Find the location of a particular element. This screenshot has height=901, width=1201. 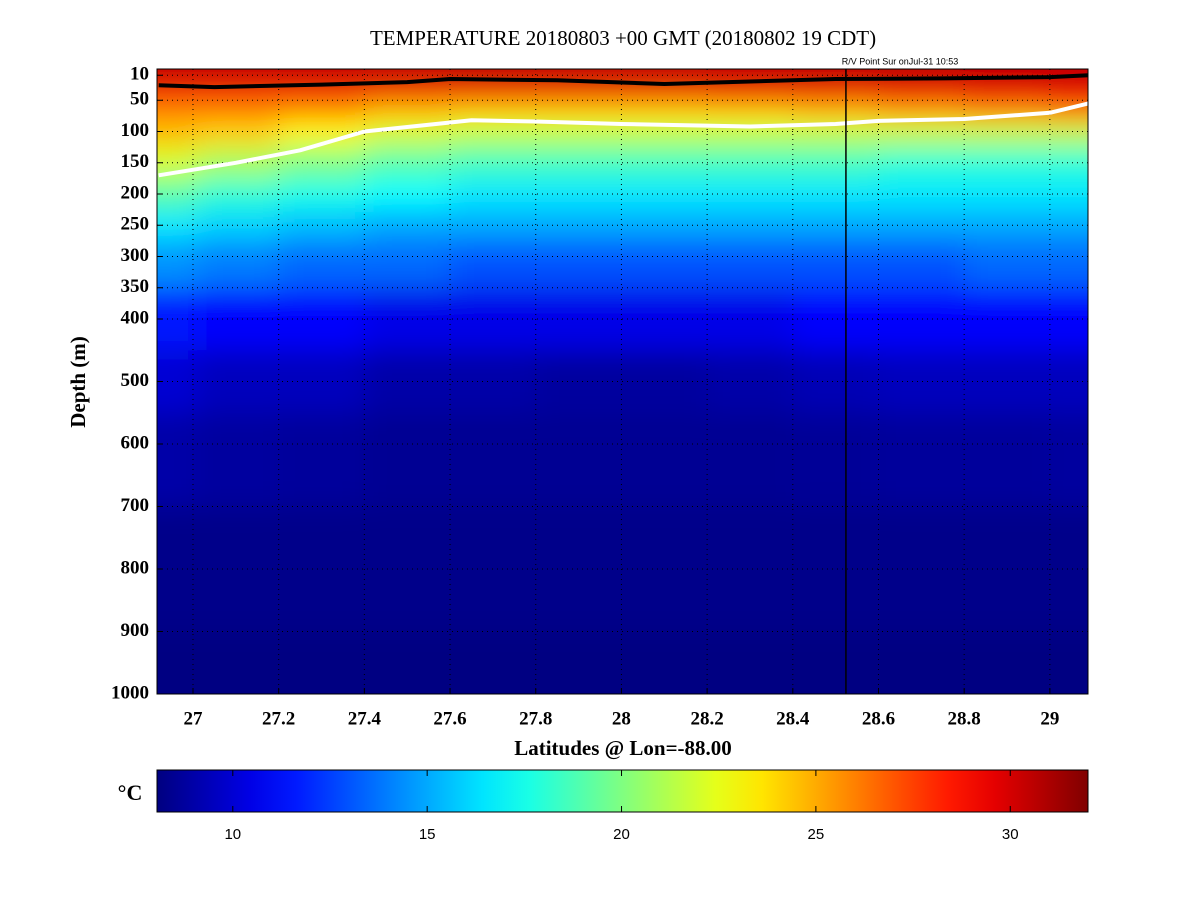

colorbar-tick-label: 30 is located at coordinates (1010, 834).